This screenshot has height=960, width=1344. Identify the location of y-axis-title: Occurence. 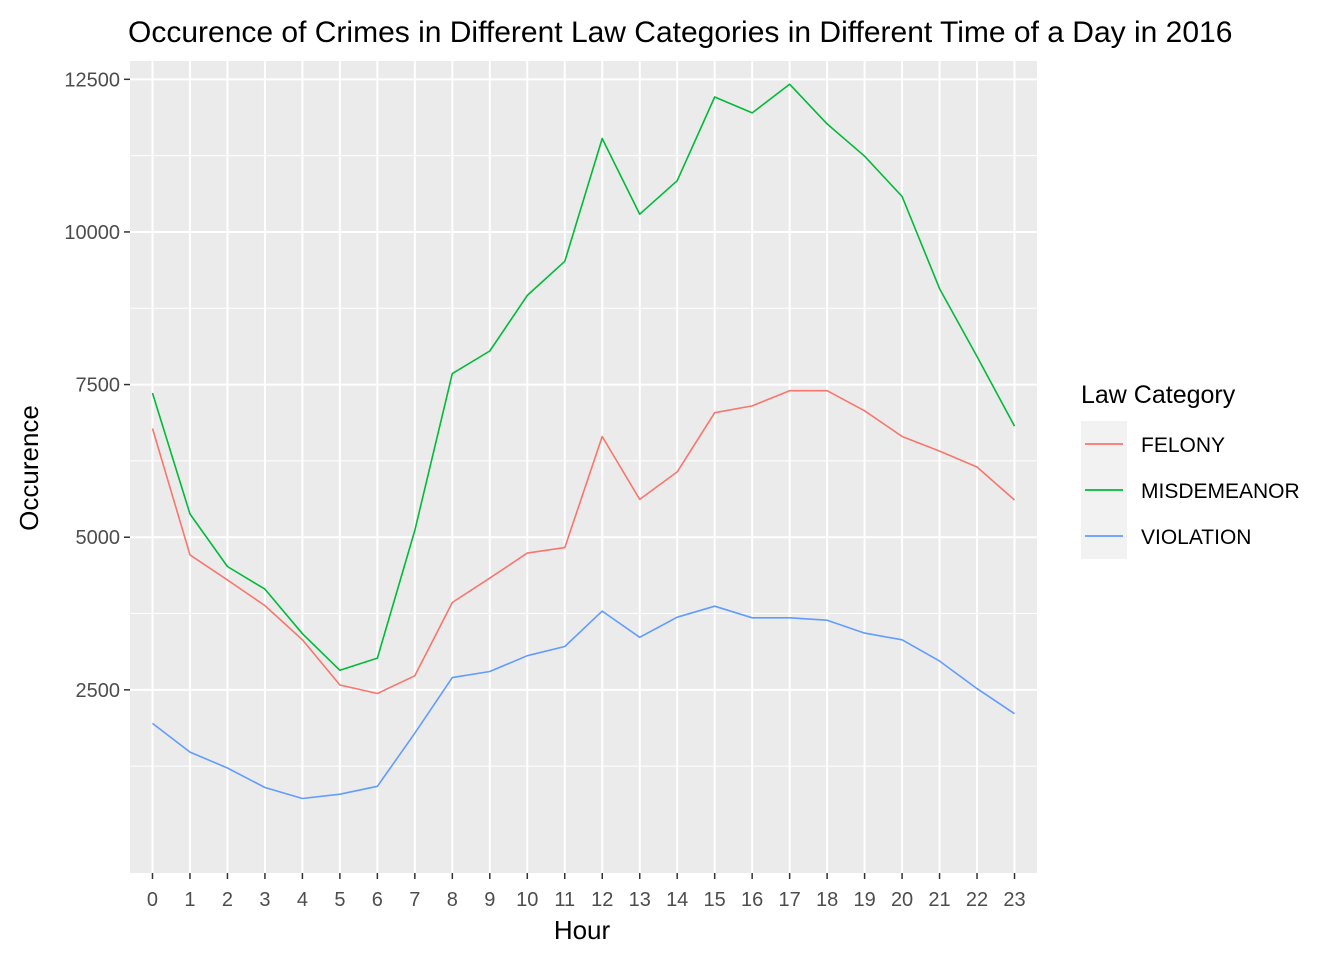
(29, 468).